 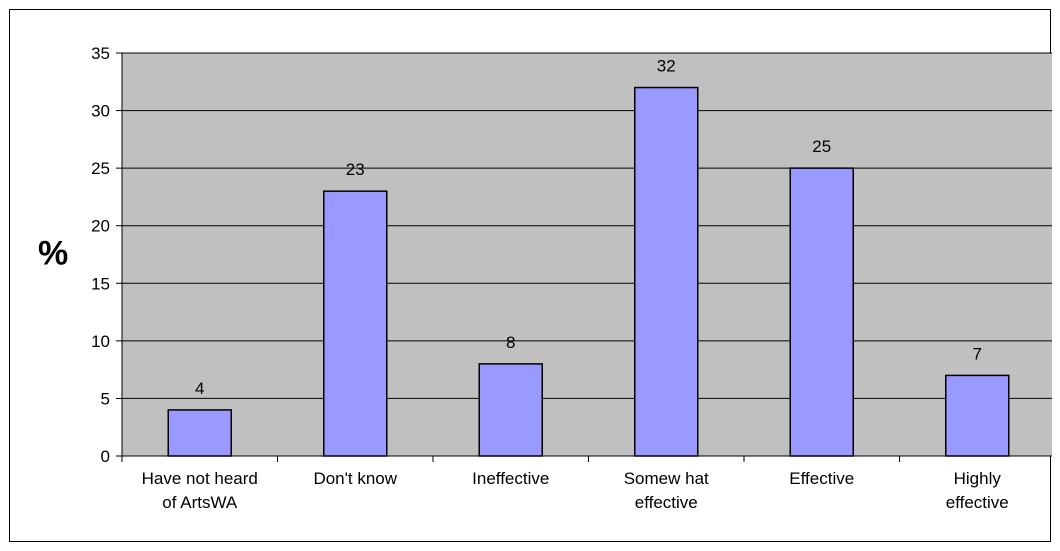 I want to click on x-tick-label: Have not heard of ArtsWA, so click(x=200, y=490).